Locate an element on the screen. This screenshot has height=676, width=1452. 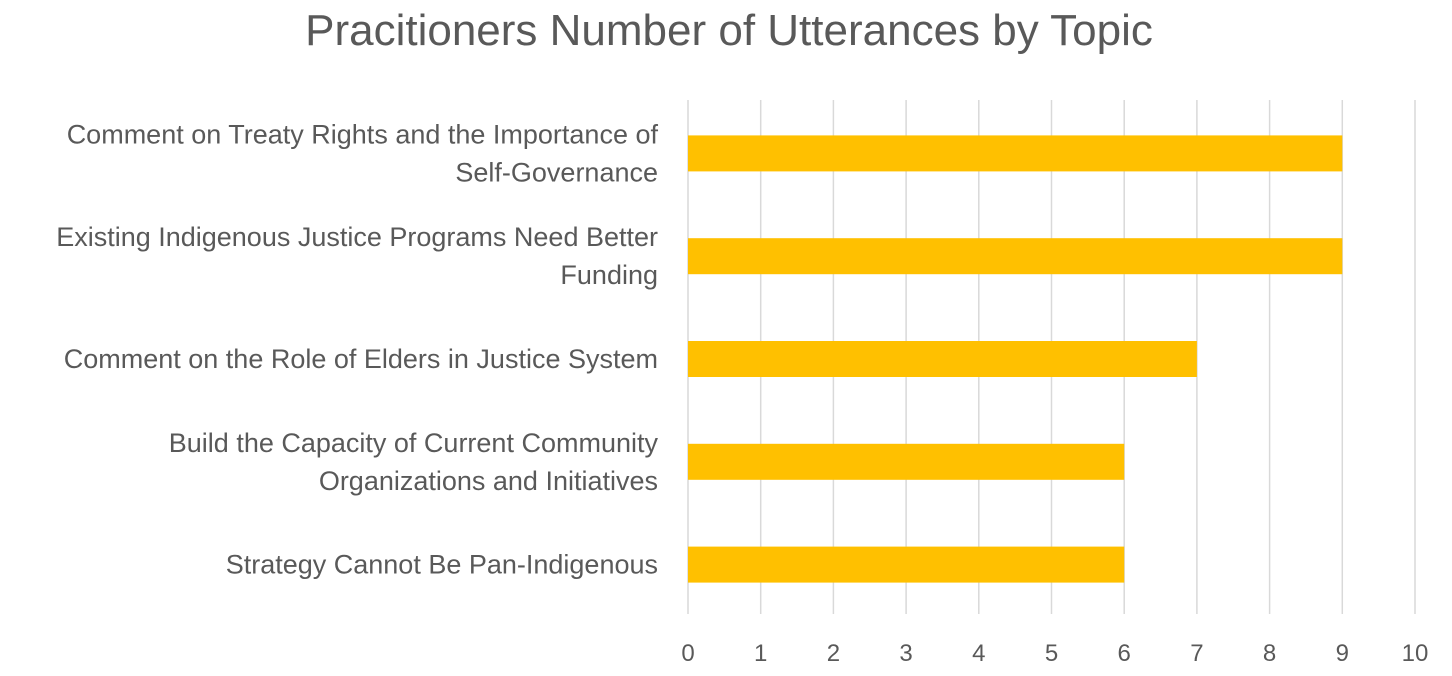
category-label: Funding is located at coordinates (609, 275).